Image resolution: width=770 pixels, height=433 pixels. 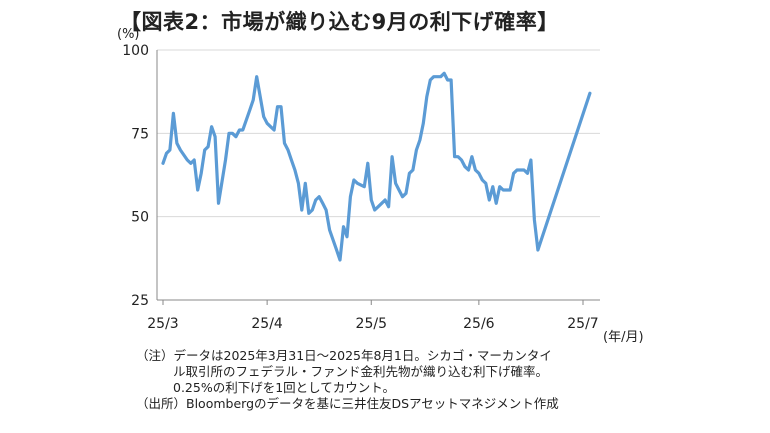 What do you see at coordinates (140, 218) in the screenshot?
I see `y-tick-label: 50` at bounding box center [140, 218].